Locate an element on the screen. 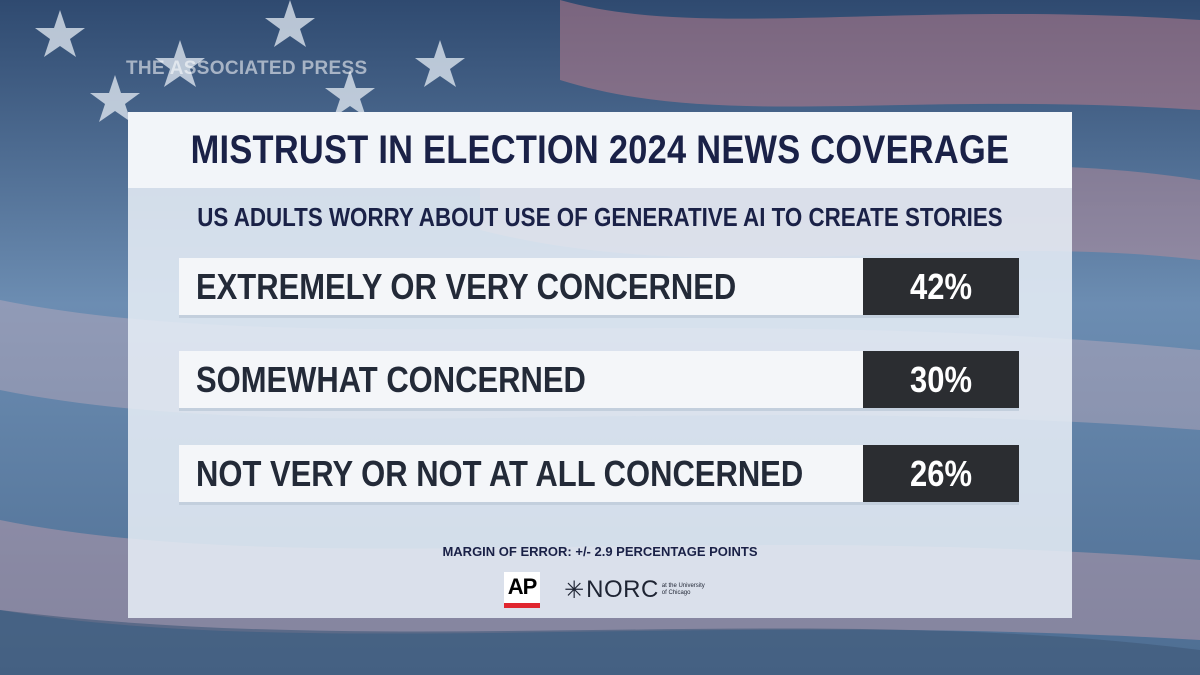 Image resolution: width=1200 pixels, height=675 pixels. norc-logo-subtext: at the University of Chicago is located at coordinates (683, 589).